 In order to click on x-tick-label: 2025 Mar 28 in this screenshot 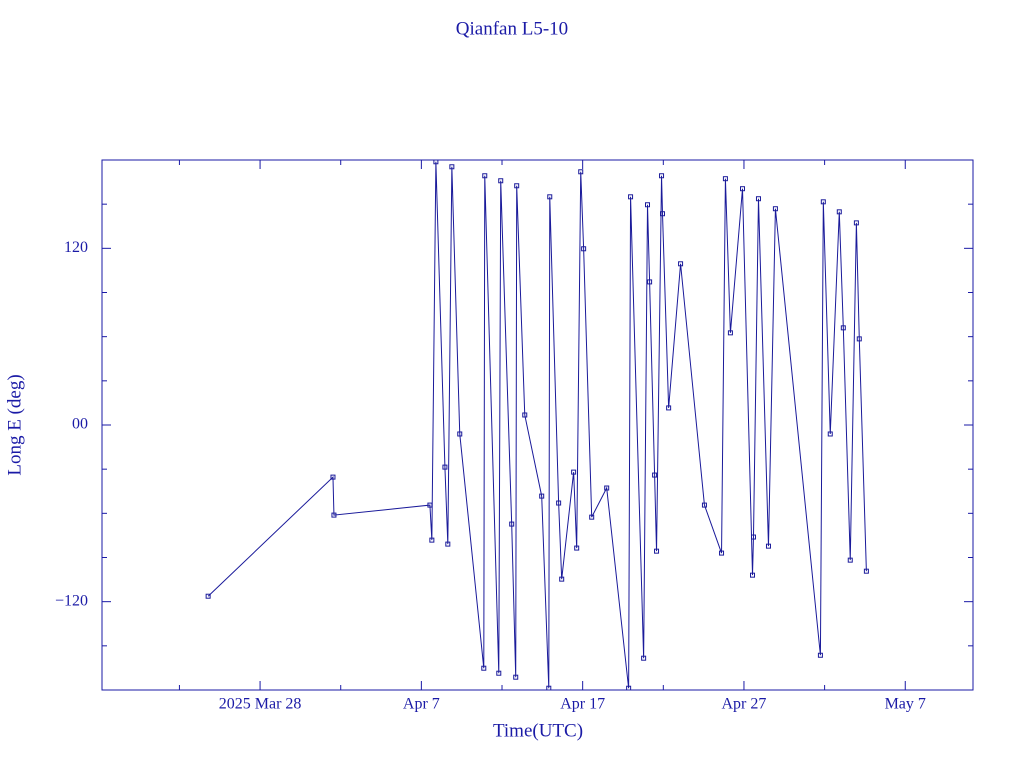, I will do `click(260, 704)`.